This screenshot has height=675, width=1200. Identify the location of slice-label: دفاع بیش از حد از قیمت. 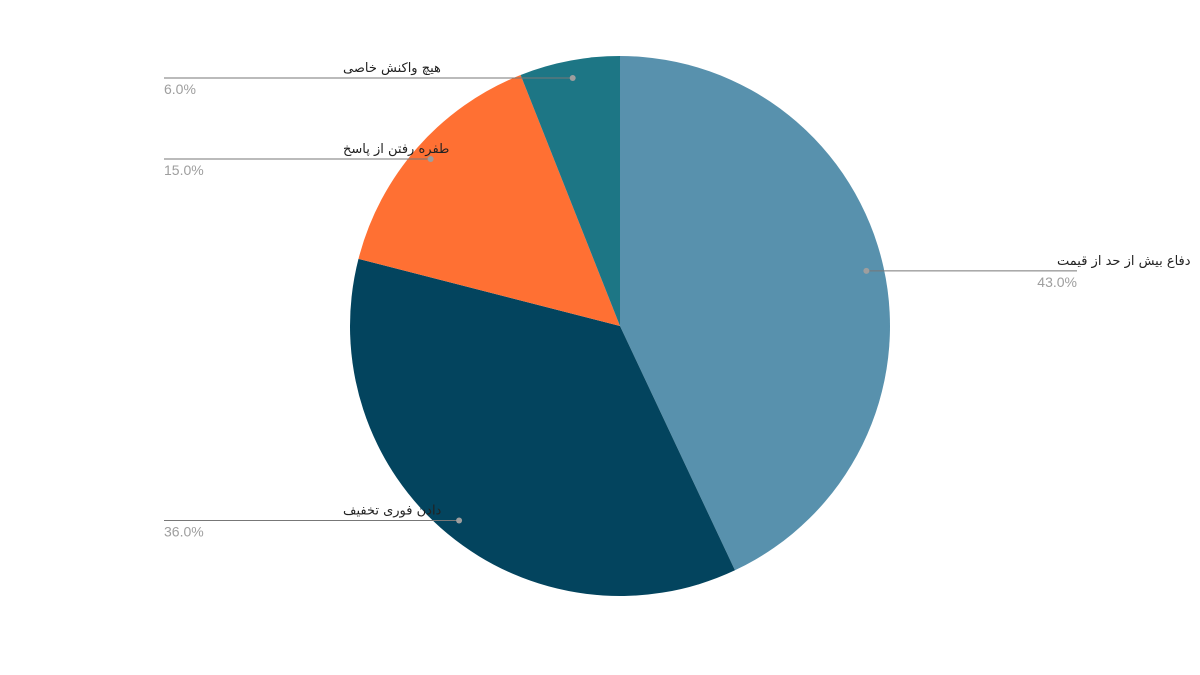
(1124, 261).